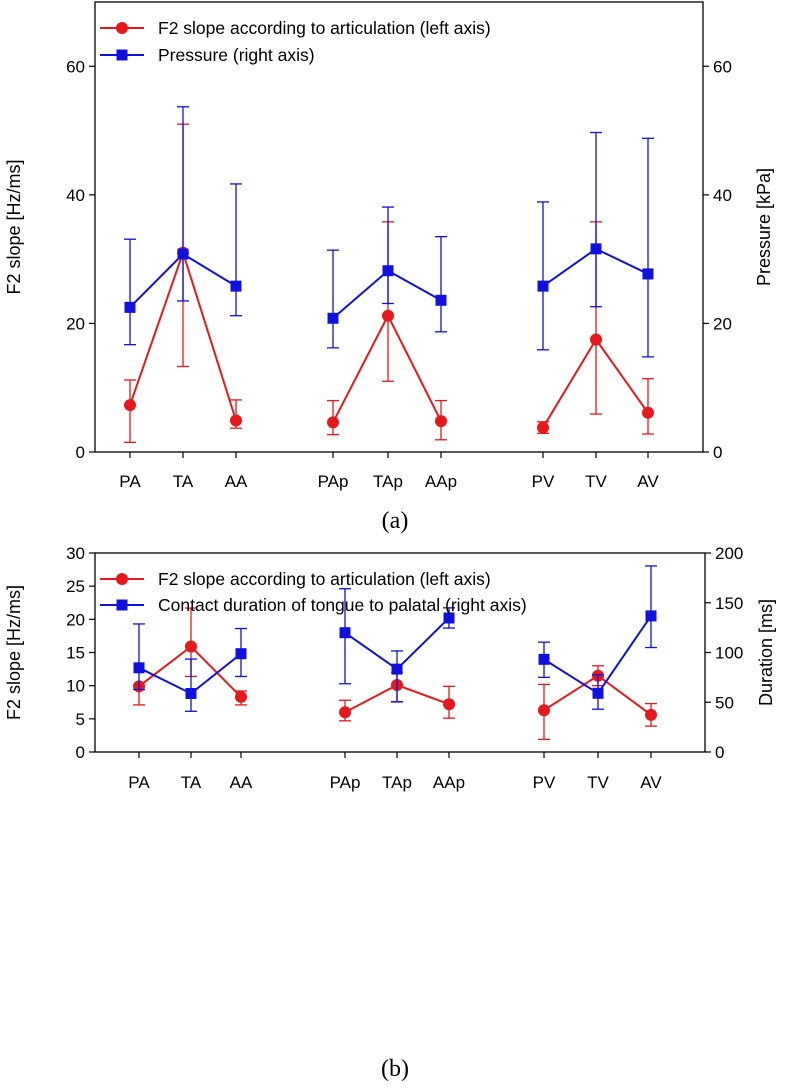 This screenshot has height=1091, width=800. Describe the element at coordinates (75, 686) in the screenshot. I see `left-tick-label: 10` at that location.